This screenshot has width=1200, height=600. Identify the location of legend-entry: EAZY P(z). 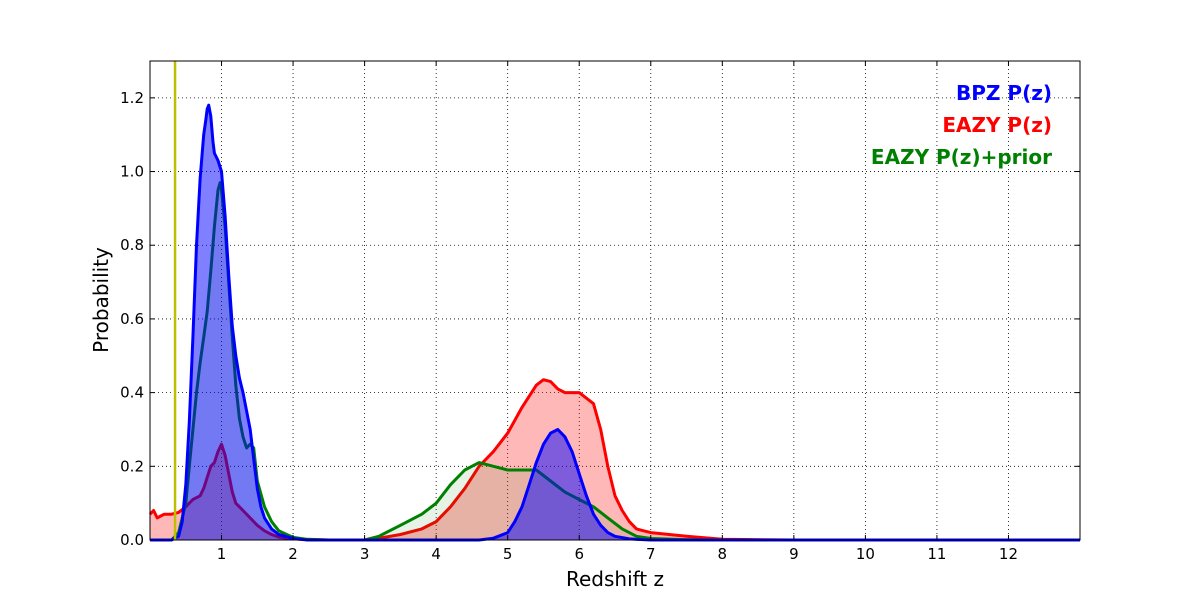
(997, 125).